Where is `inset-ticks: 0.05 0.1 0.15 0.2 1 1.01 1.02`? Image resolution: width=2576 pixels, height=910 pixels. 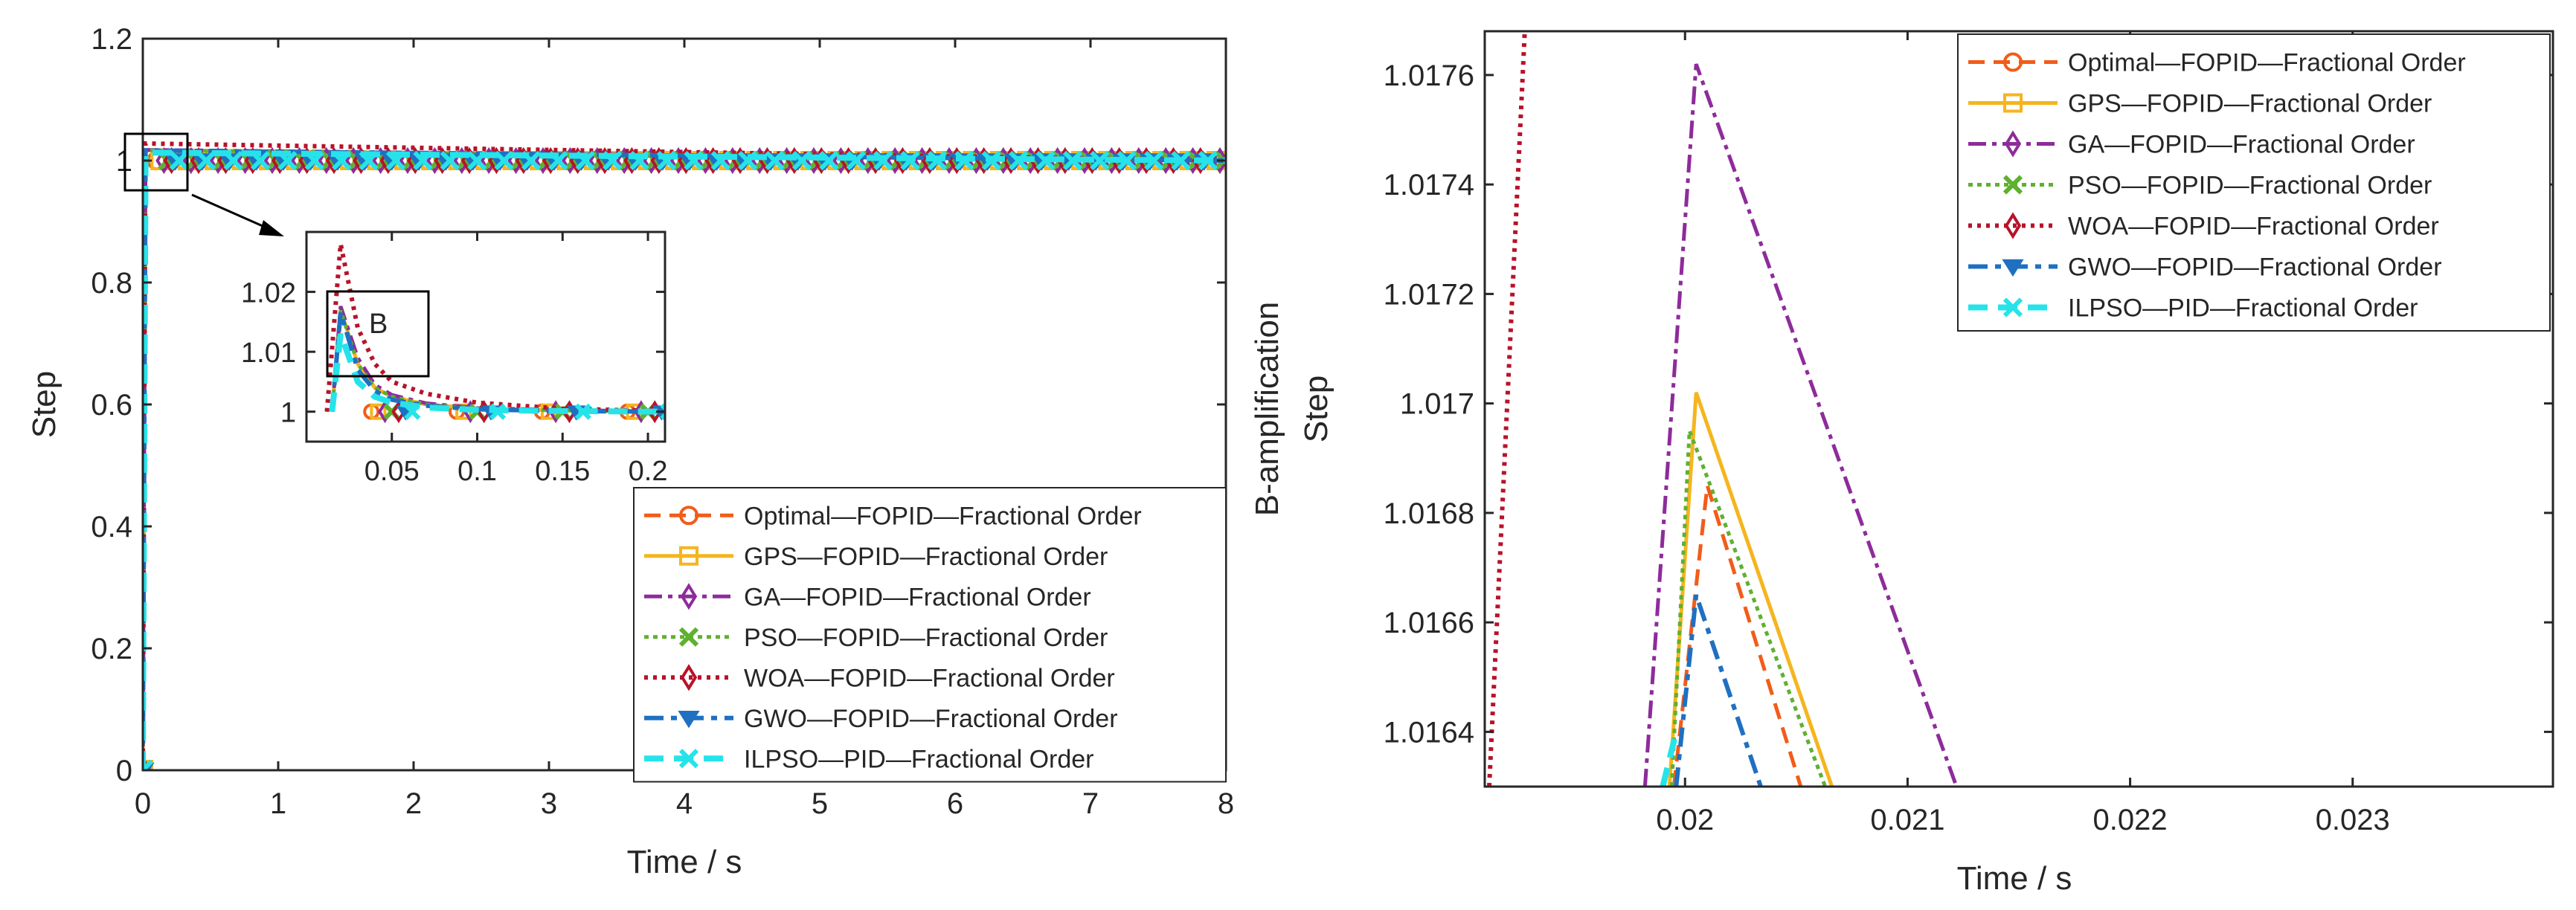 inset-ticks: 0.05 0.1 0.15 0.2 1 1.01 1.02 is located at coordinates (454, 360).